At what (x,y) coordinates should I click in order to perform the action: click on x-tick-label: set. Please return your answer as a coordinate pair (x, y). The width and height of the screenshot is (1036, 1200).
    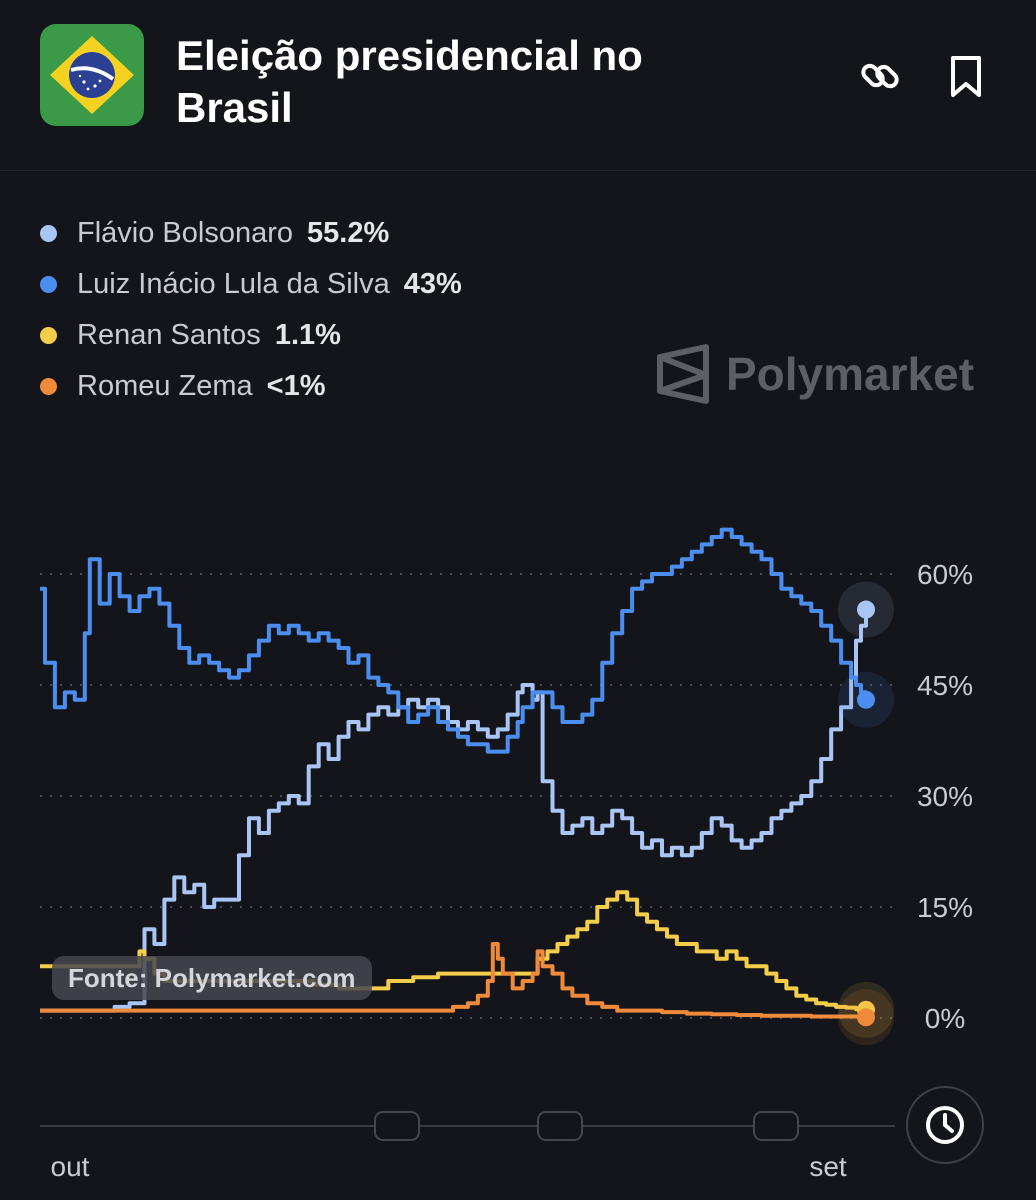
    Looking at the image, I should click on (828, 1166).